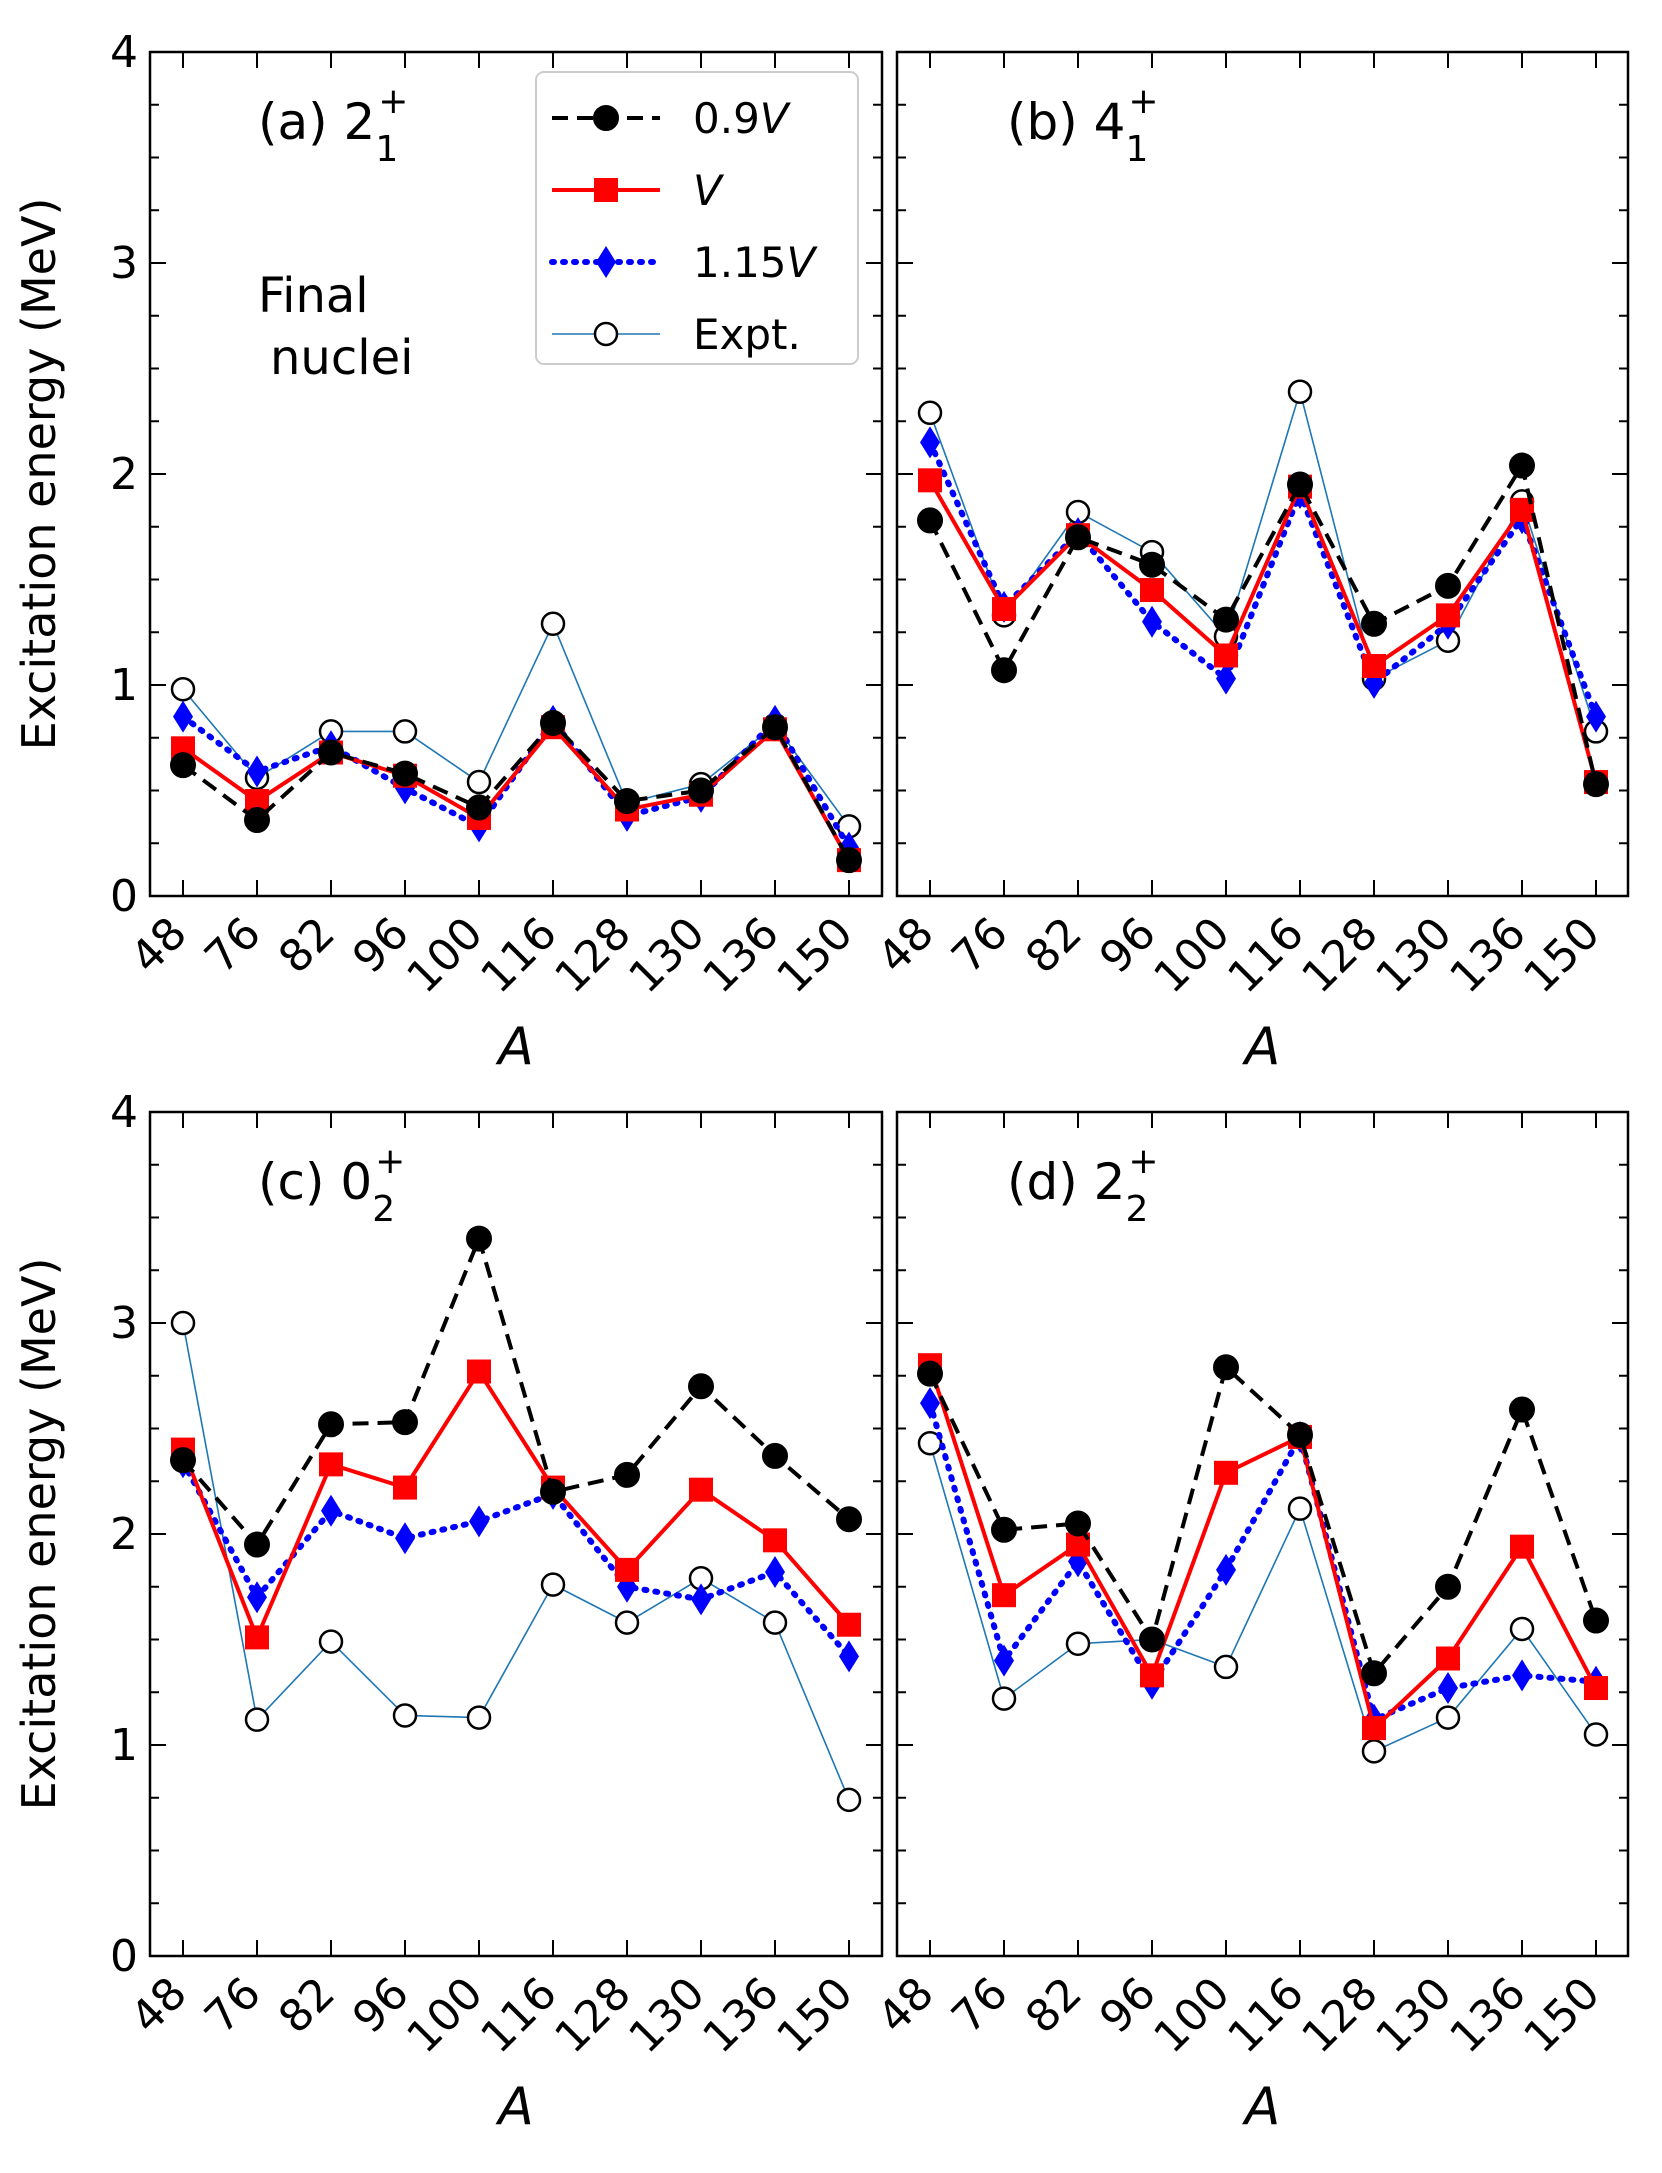  What do you see at coordinates (1191, 955) in the screenshot?
I see `x-tick-label: 100` at bounding box center [1191, 955].